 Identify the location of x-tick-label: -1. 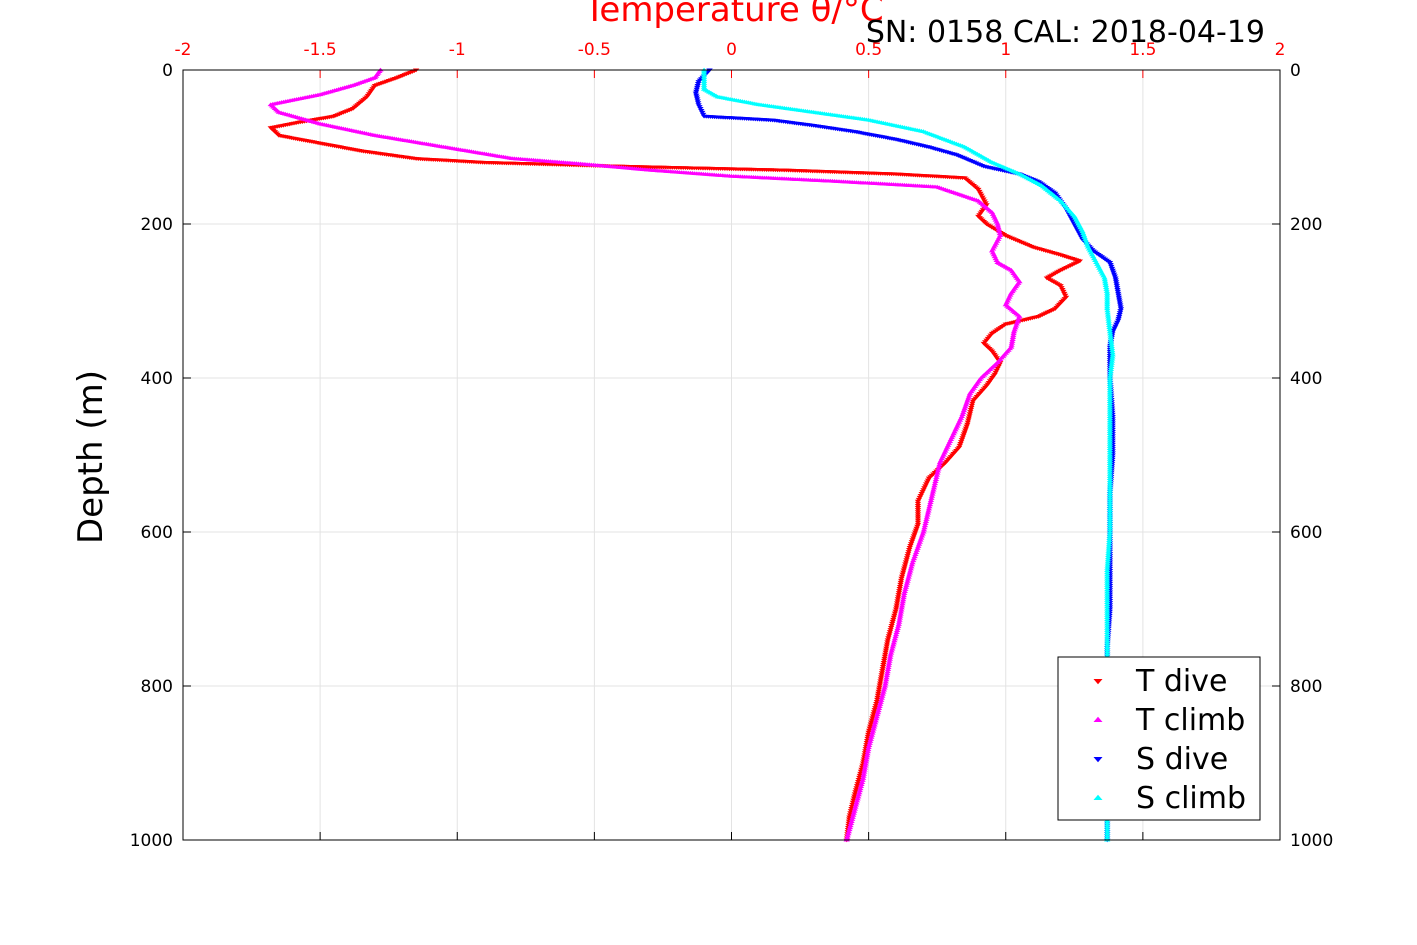
(457, 50).